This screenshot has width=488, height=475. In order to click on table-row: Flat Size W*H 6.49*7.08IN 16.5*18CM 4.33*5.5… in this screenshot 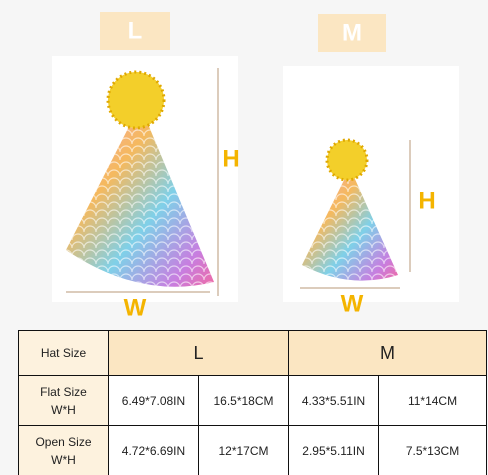, I will do `click(253, 400)`.